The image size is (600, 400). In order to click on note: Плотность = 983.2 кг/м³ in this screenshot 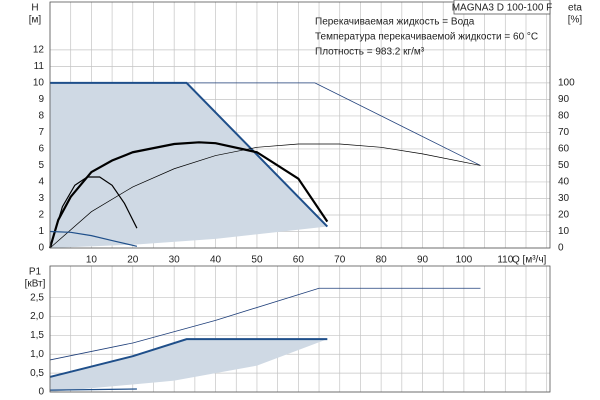, I will do `click(370, 52)`.